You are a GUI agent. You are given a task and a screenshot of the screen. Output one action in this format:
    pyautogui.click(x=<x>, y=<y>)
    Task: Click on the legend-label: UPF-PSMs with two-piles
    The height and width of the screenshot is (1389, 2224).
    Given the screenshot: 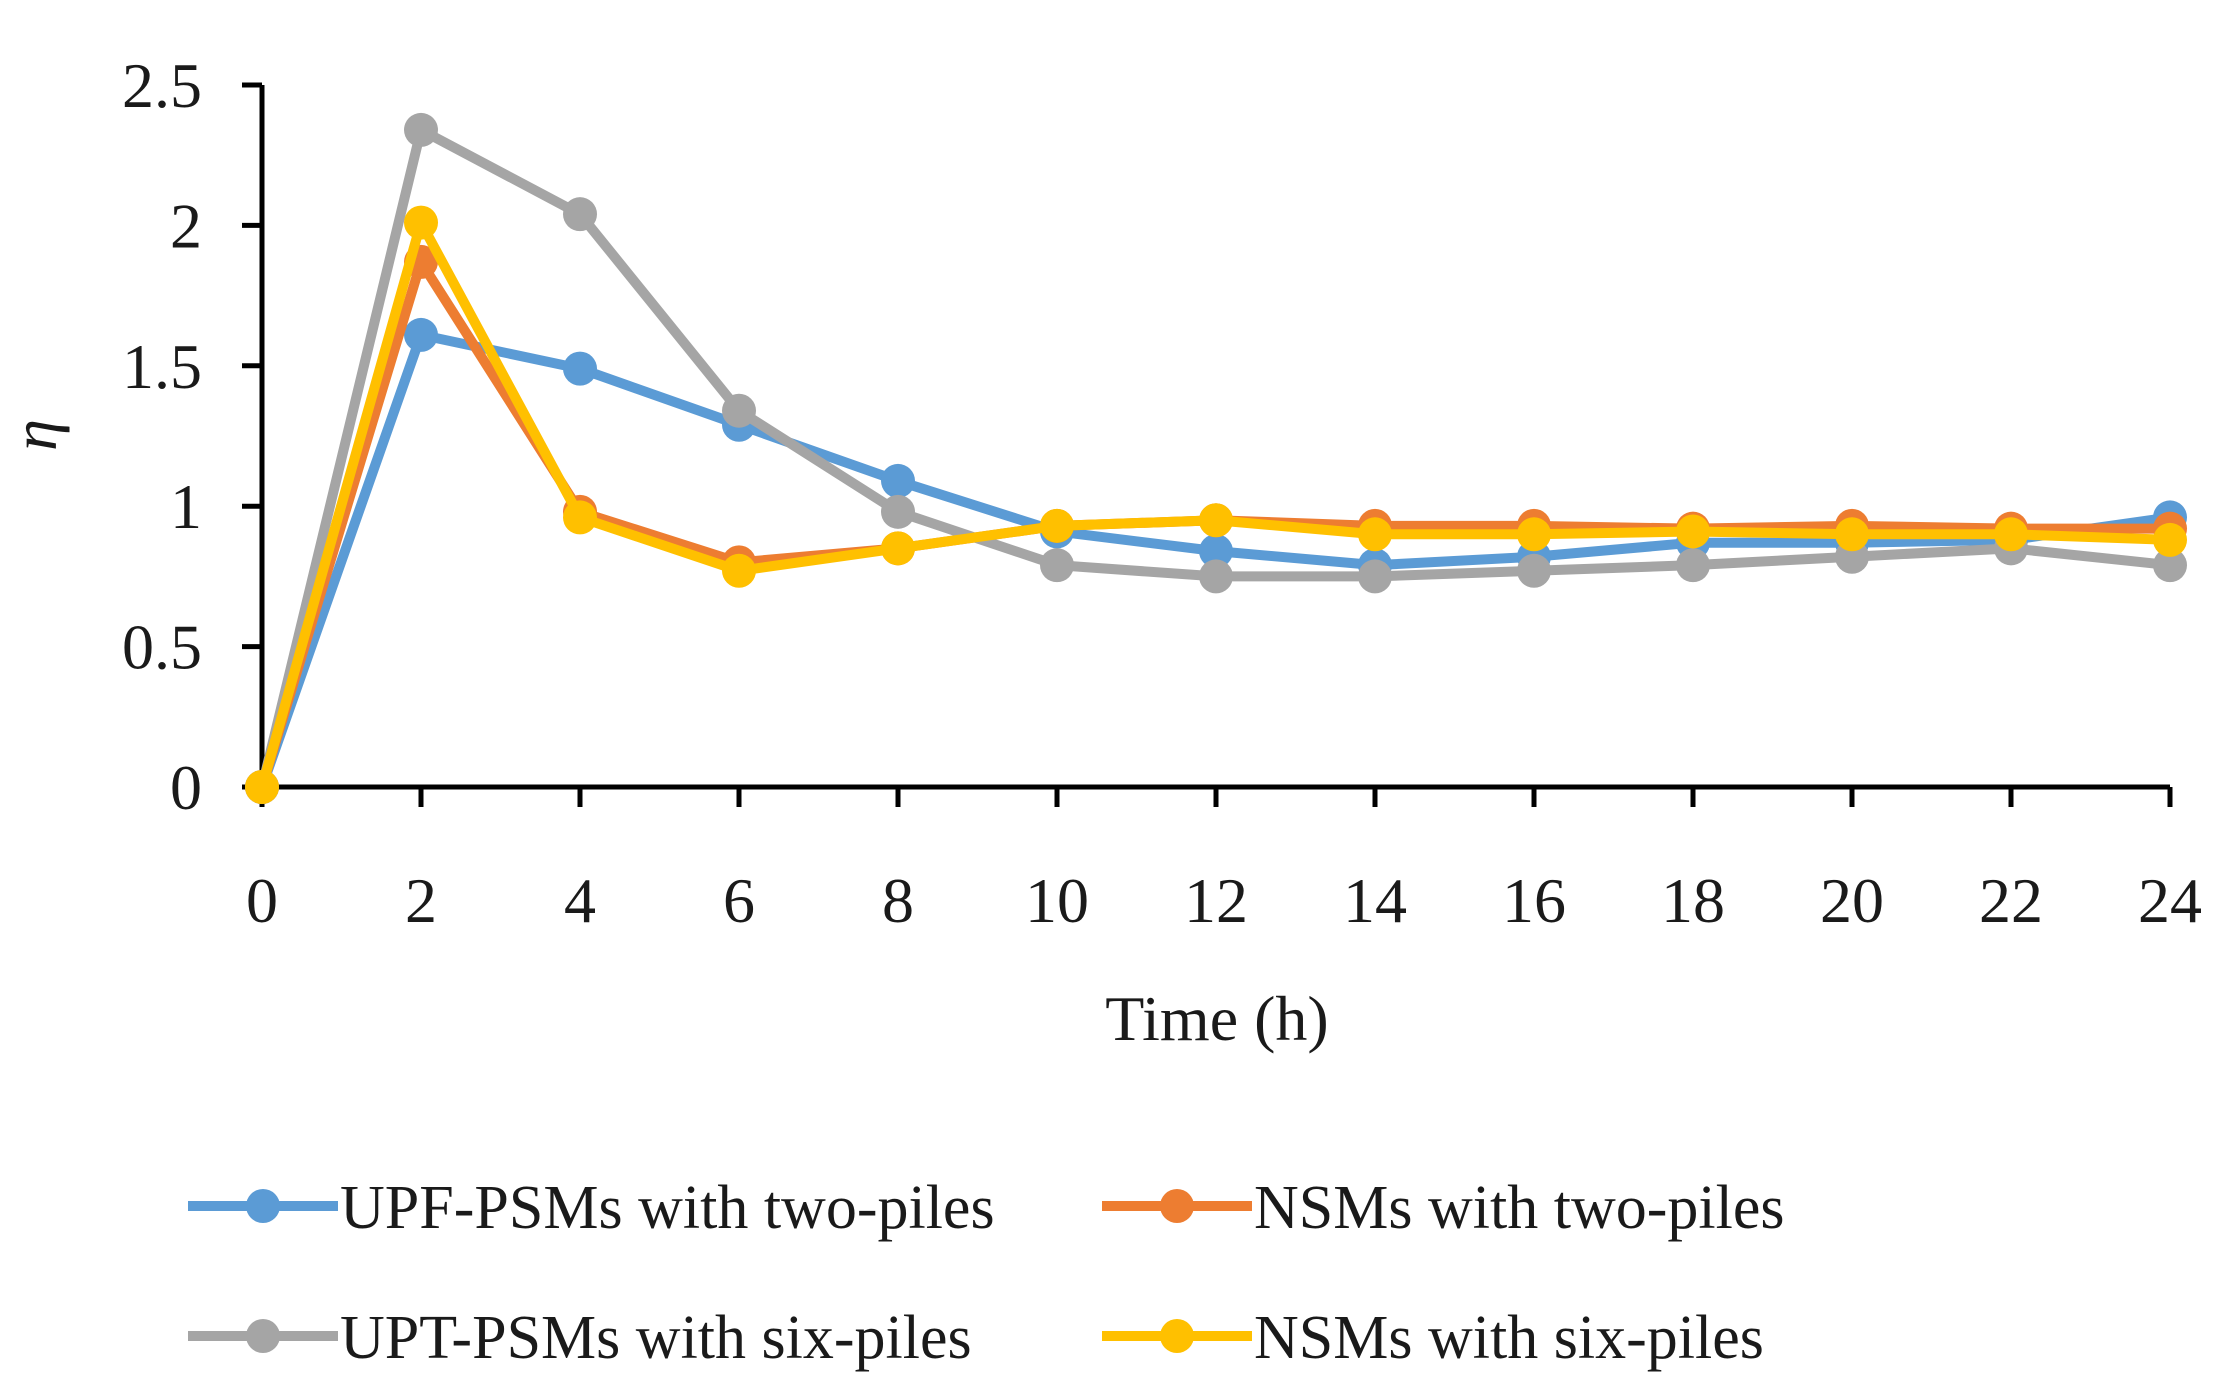 What is the action you would take?
    pyautogui.click(x=667, y=1208)
    